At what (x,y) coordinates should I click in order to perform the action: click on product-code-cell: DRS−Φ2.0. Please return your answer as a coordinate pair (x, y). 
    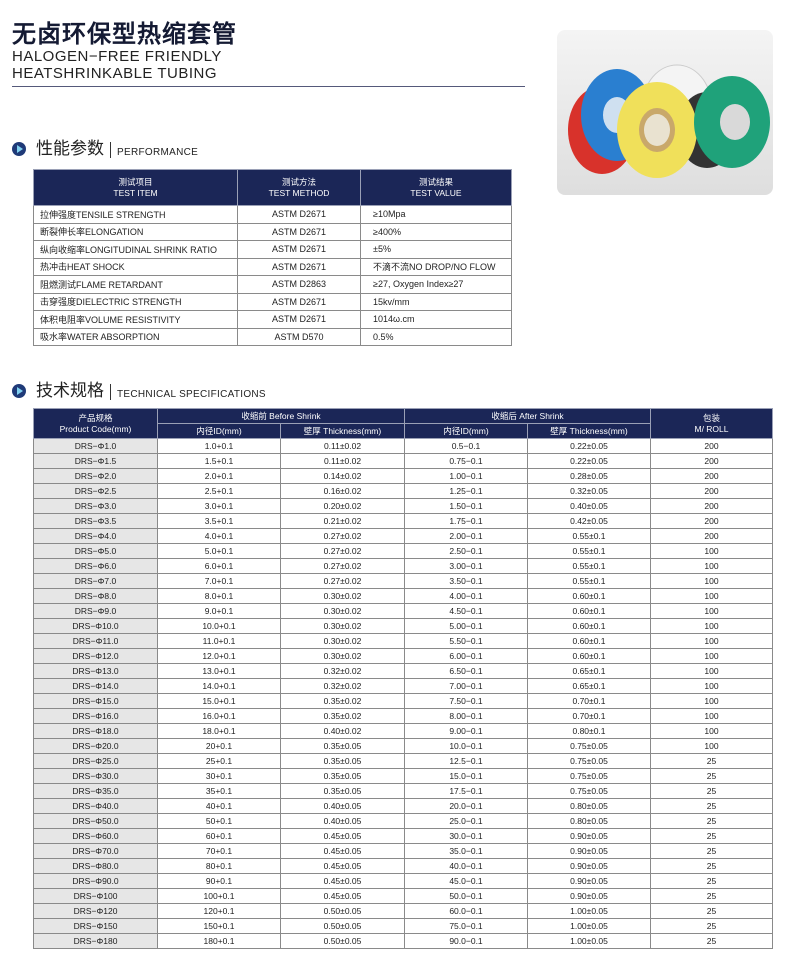
    Looking at the image, I should click on (95, 476).